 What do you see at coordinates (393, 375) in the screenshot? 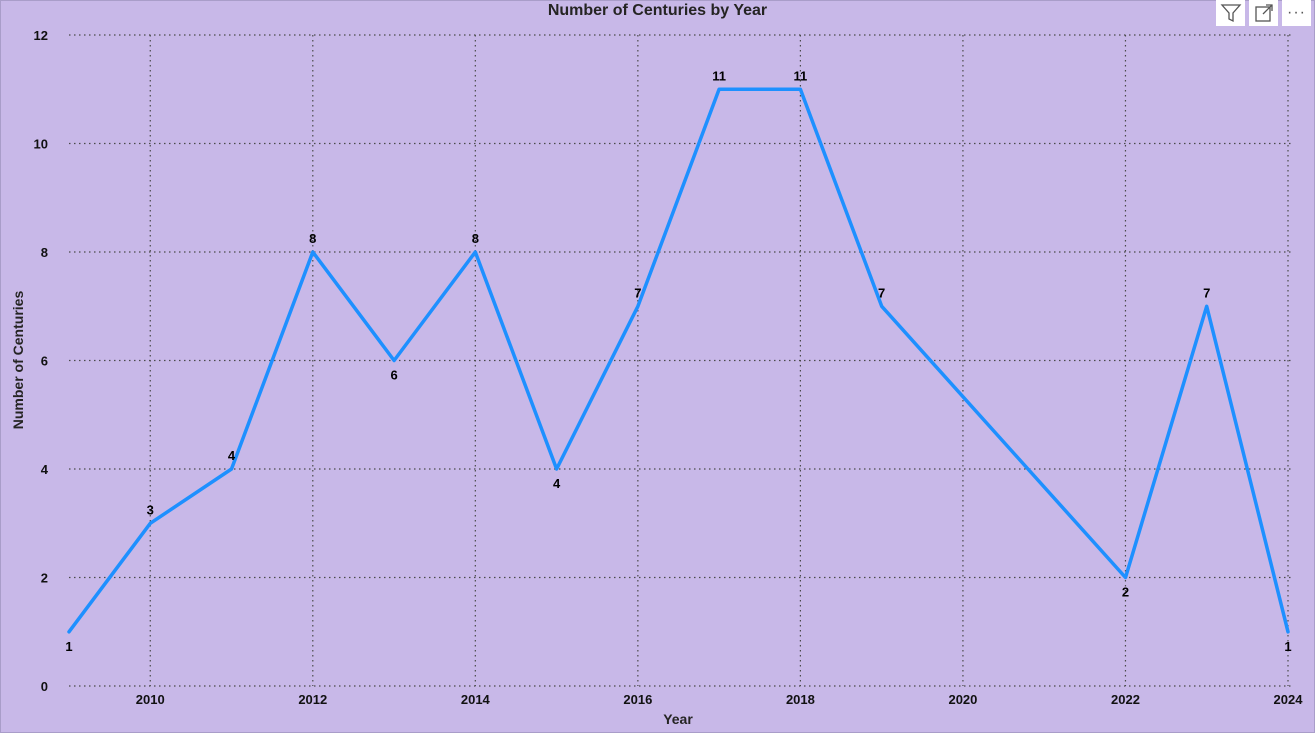
I see `data-label: 6` at bounding box center [393, 375].